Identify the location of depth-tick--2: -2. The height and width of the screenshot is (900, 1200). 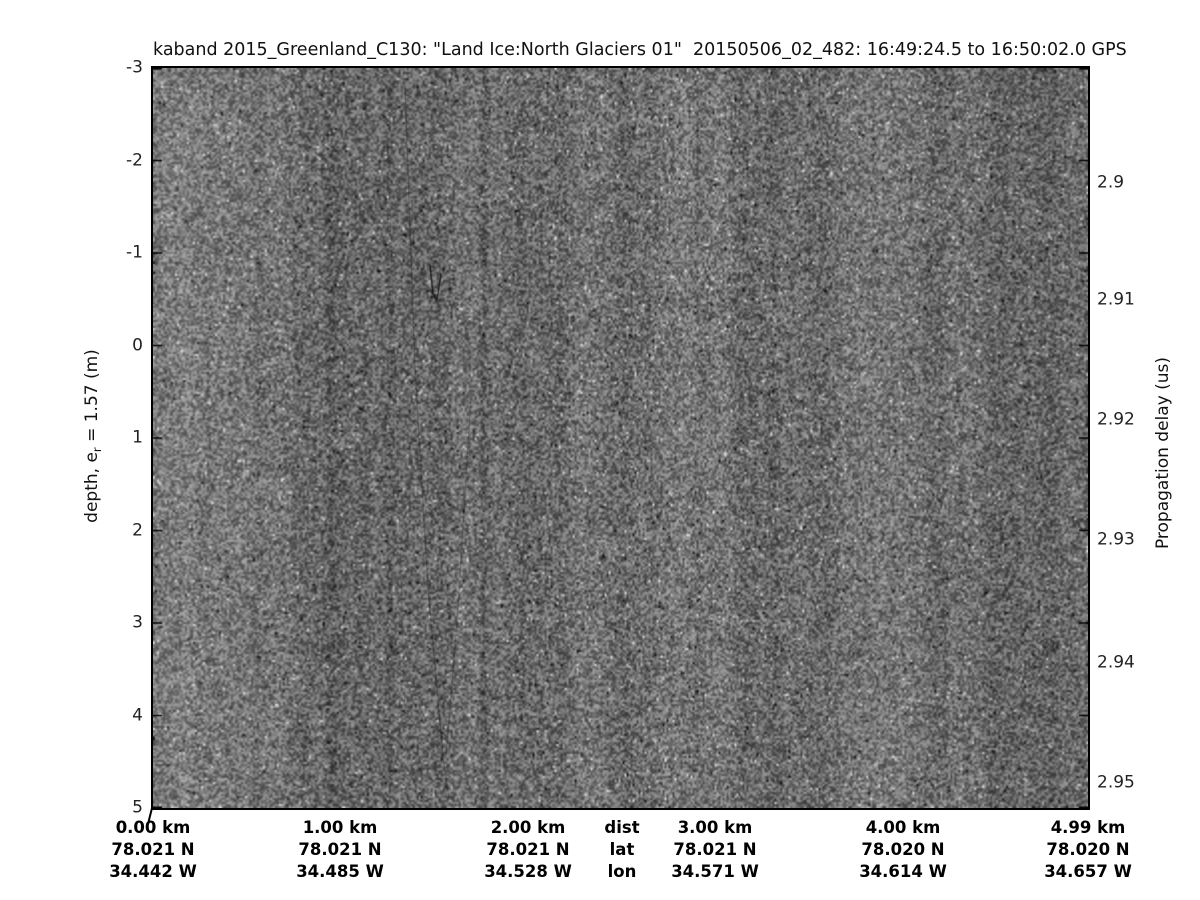
(134, 160).